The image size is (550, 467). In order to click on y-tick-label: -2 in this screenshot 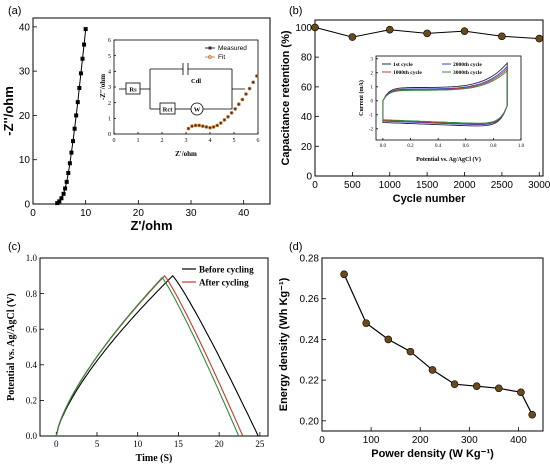, I will do `click(371, 130)`.